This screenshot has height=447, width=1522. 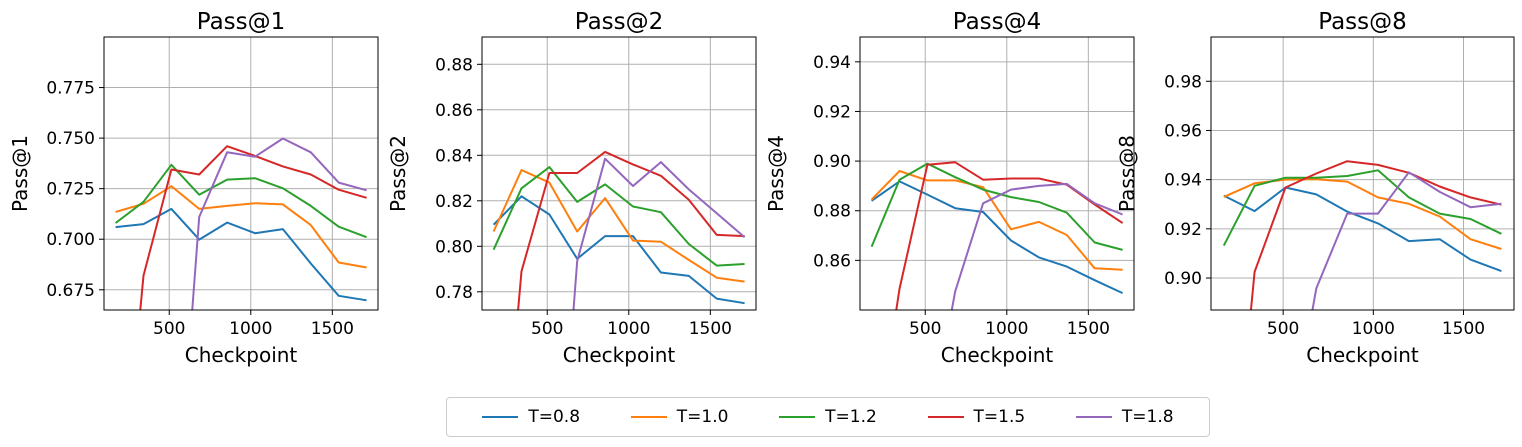 What do you see at coordinates (1183, 82) in the screenshot?
I see `y-tick-label-3-4: 0.98` at bounding box center [1183, 82].